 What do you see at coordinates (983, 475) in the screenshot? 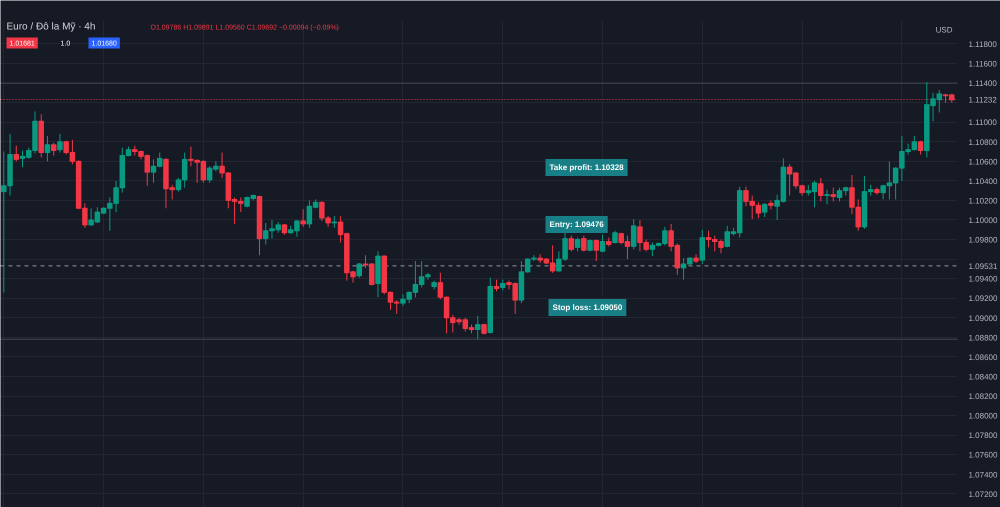
I see `y-tick-label: 1.07400` at bounding box center [983, 475].